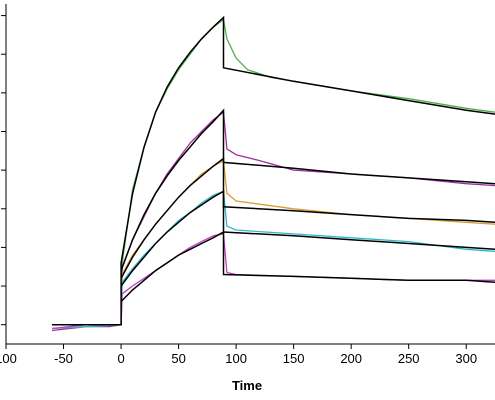 The width and height of the screenshot is (495, 400). I want to click on x-tick-label: 0, so click(120, 358).